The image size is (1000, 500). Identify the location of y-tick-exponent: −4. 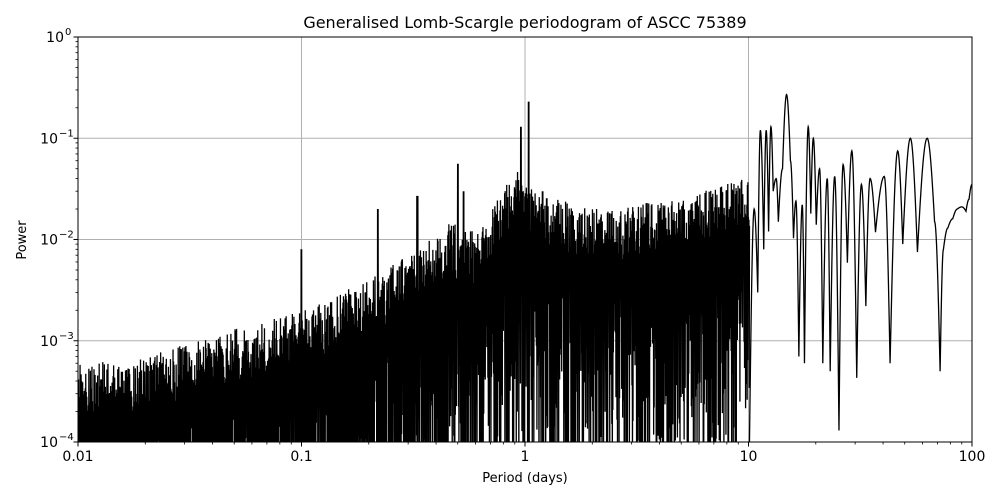
(66, 437).